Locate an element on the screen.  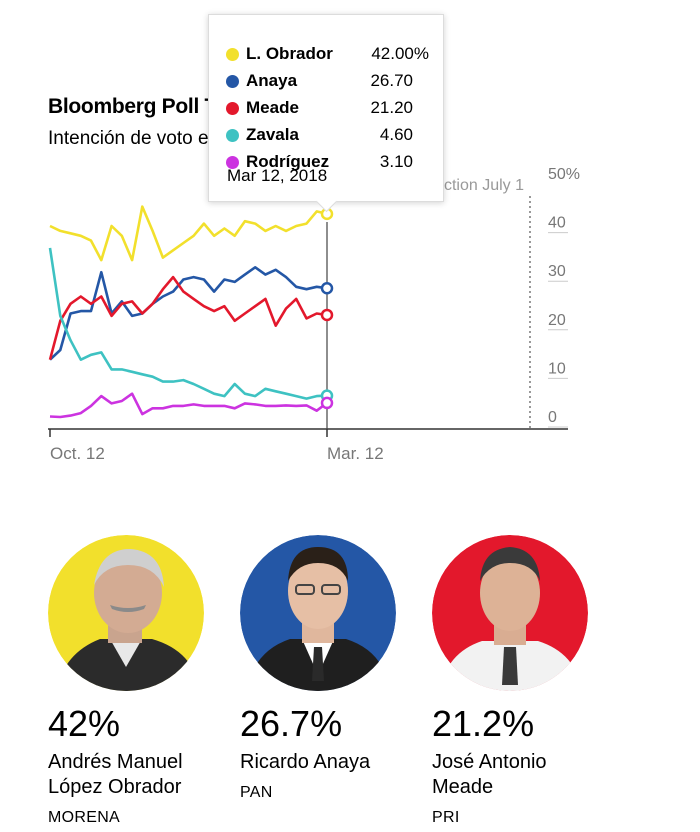
tooltip-name: Anaya is located at coordinates (272, 80).